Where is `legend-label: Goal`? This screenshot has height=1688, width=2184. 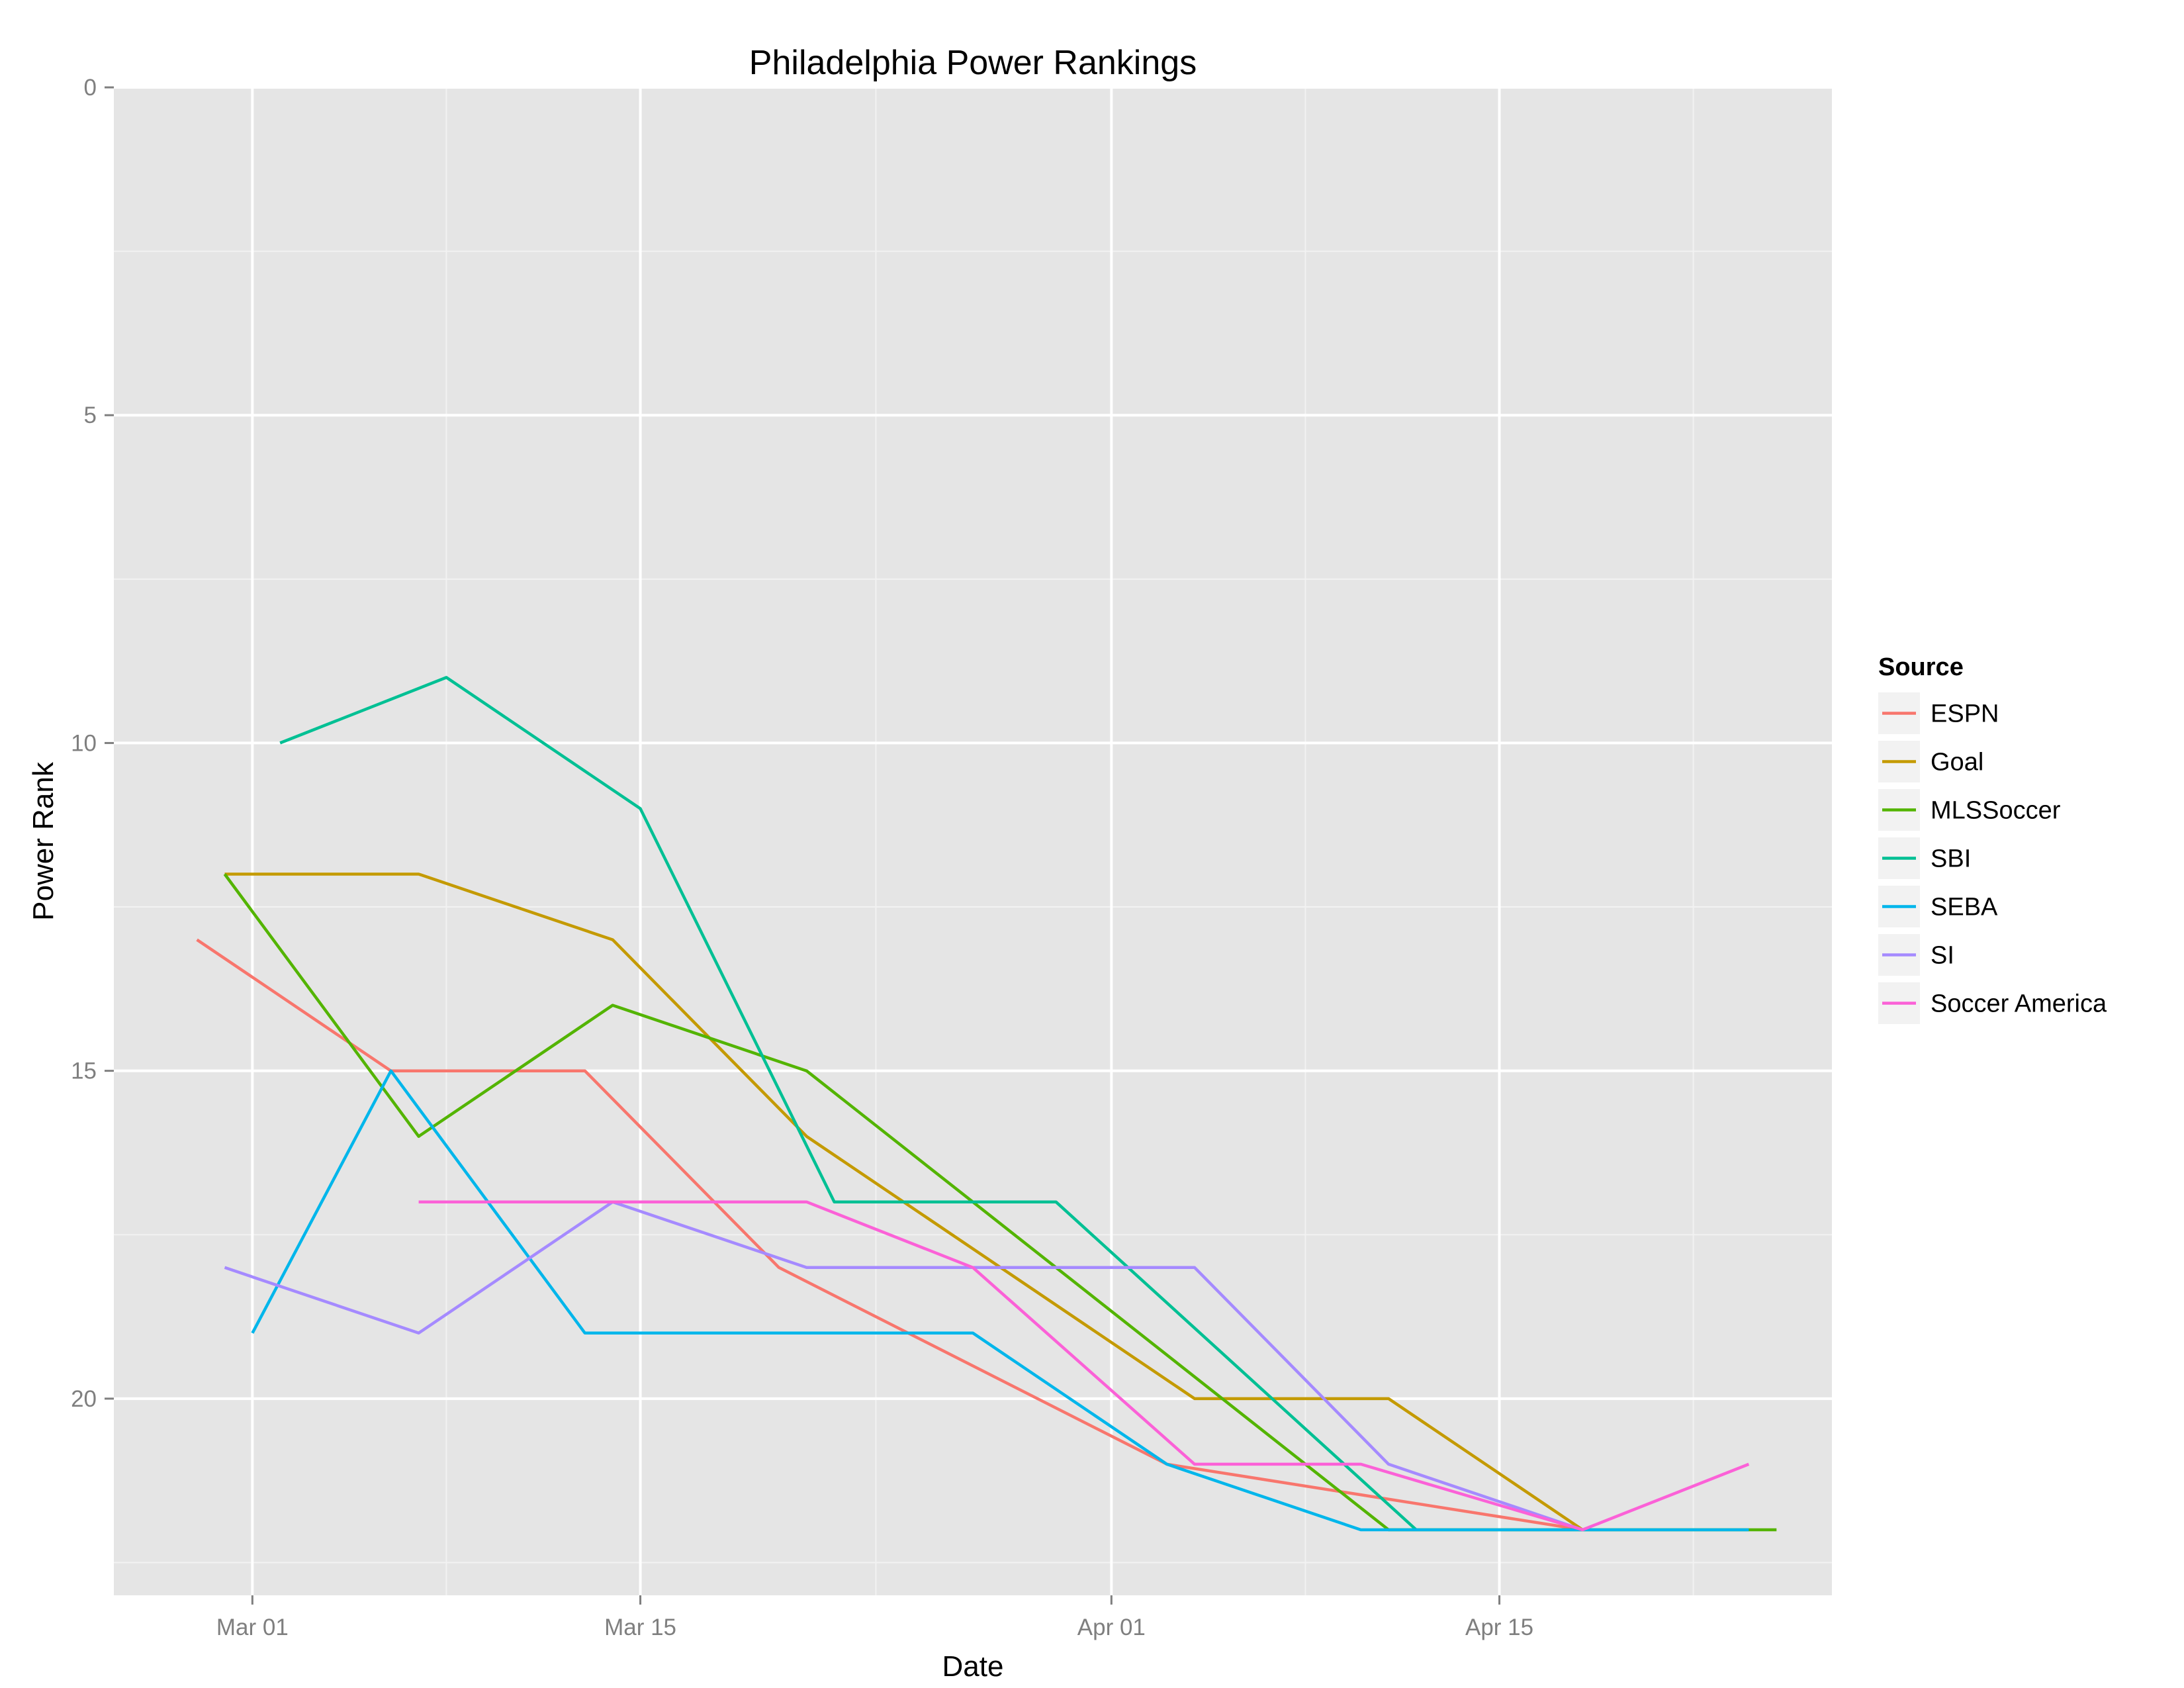
legend-label: Goal is located at coordinates (1957, 762).